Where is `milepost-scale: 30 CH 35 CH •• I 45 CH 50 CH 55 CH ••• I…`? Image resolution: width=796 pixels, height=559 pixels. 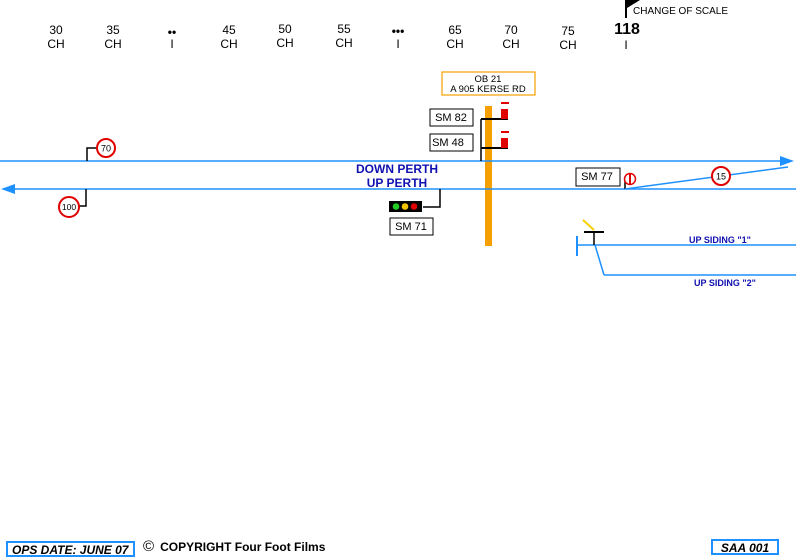
milepost-scale: 30 CH 35 CH •• I 45 CH 50 CH 55 CH ••• I… is located at coordinates (343, 36).